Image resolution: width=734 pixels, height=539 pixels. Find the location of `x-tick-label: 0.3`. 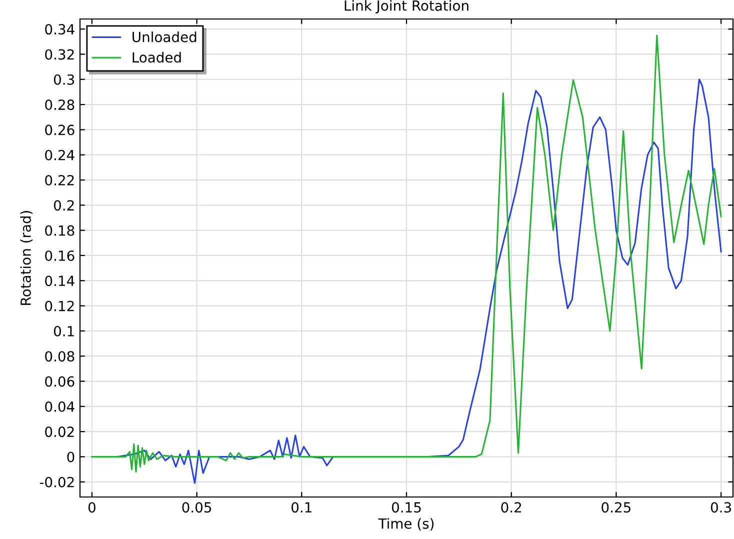

x-tick-label: 0.3 is located at coordinates (720, 507).